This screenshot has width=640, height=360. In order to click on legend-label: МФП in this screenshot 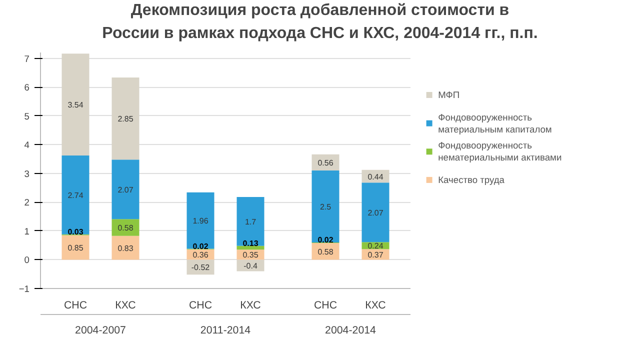, I will do `click(449, 95)`.